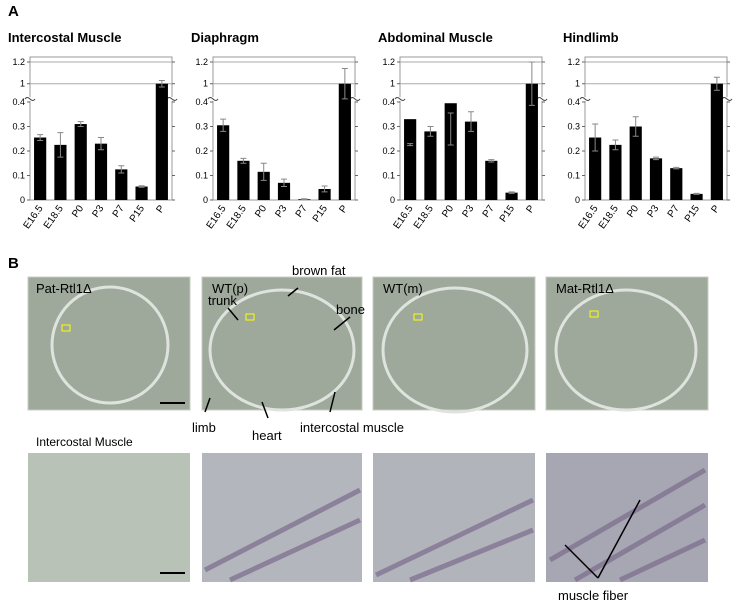  What do you see at coordinates (489, 211) in the screenshot?
I see `x-tick-label: P7` at bounding box center [489, 211].